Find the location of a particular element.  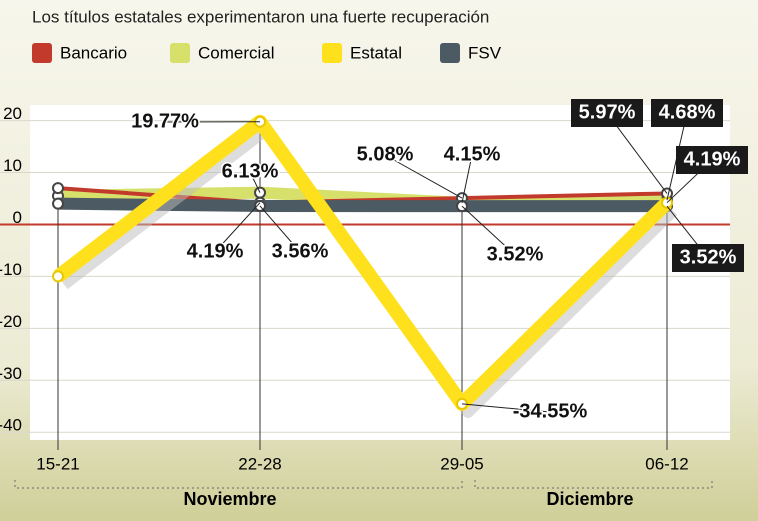

value-label: 4.68% is located at coordinates (687, 112).